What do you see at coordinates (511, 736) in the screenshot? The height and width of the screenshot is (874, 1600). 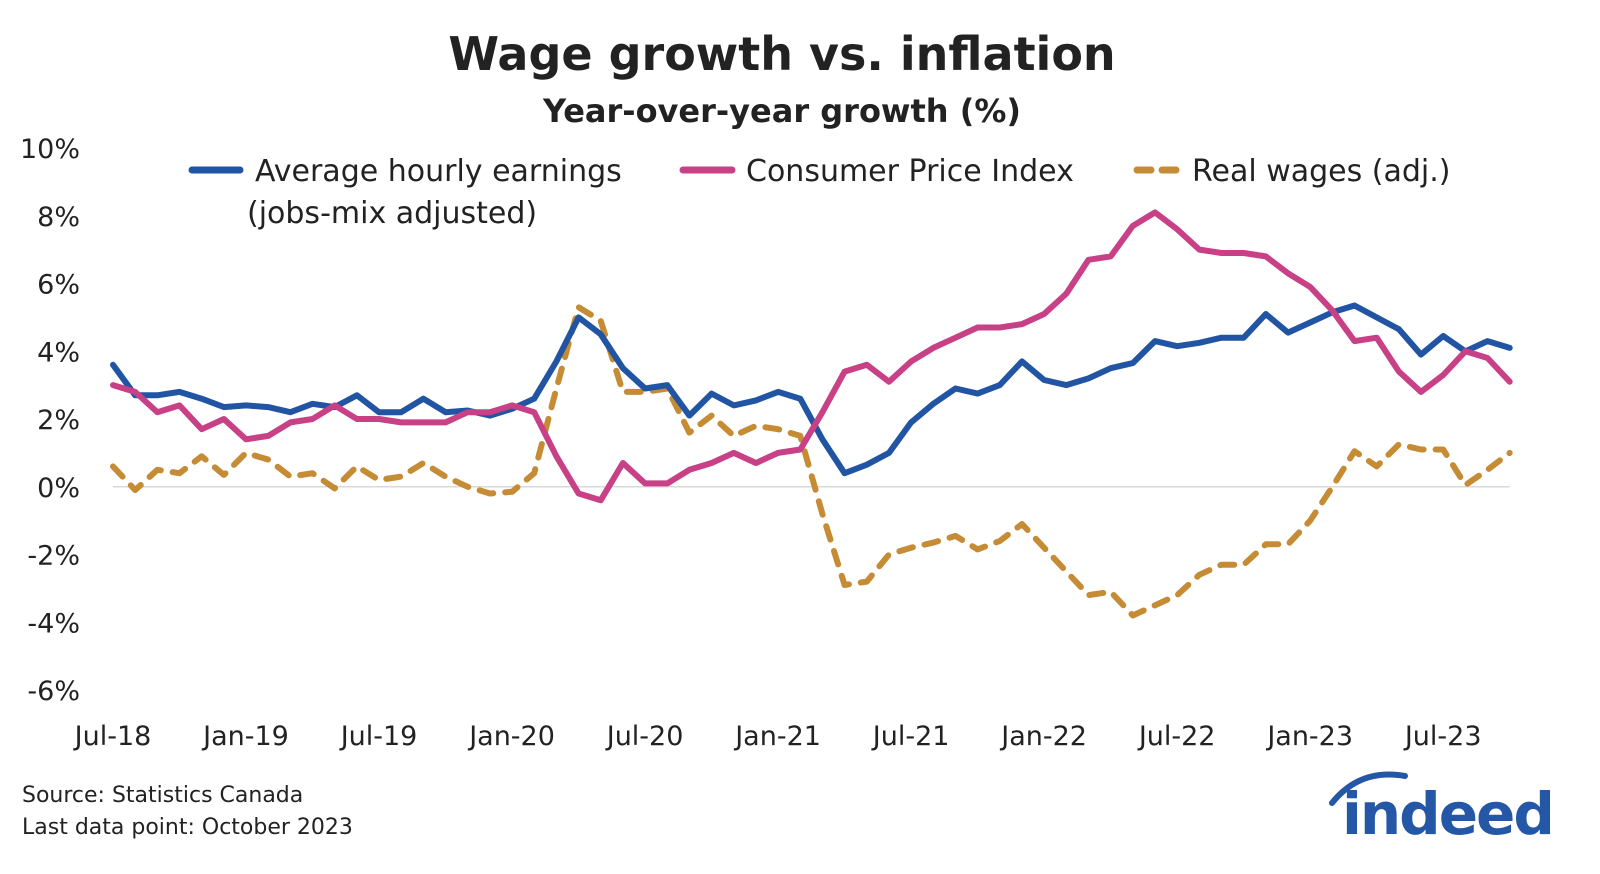 I see `x-tick-label: Jan-20` at bounding box center [511, 736].